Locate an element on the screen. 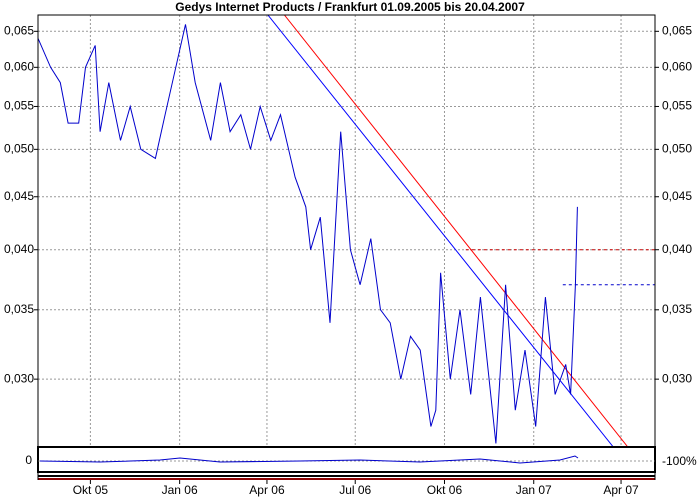 The height and width of the screenshot is (500, 700). y2-tick-label: 0,045 is located at coordinates (677, 196).